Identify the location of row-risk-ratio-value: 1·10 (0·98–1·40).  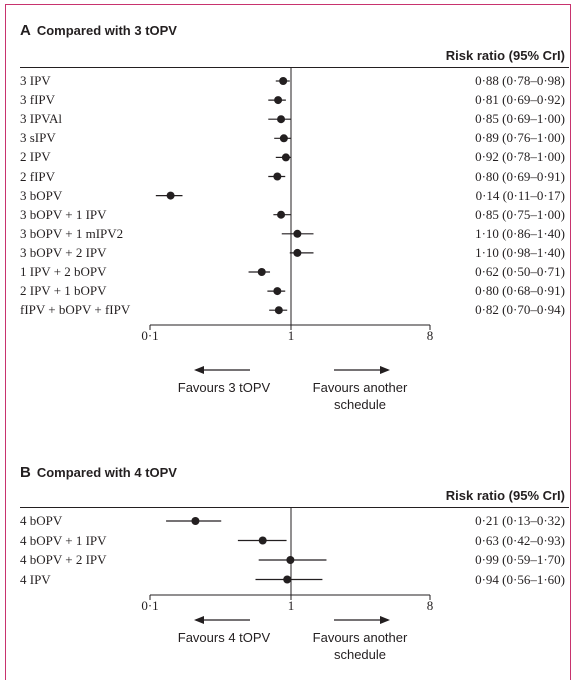
(520, 252).